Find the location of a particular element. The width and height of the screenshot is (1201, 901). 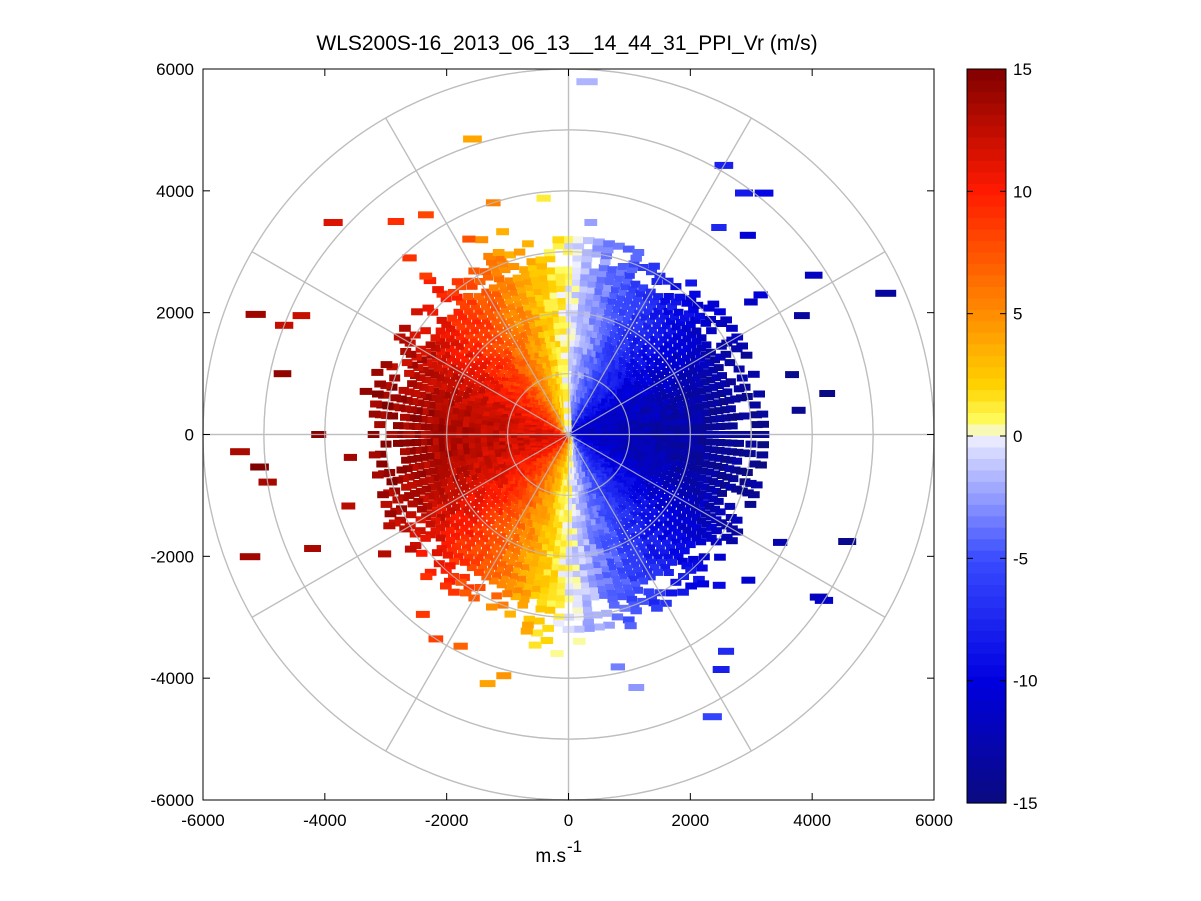

x-axis-label: m.s is located at coordinates (550, 856).